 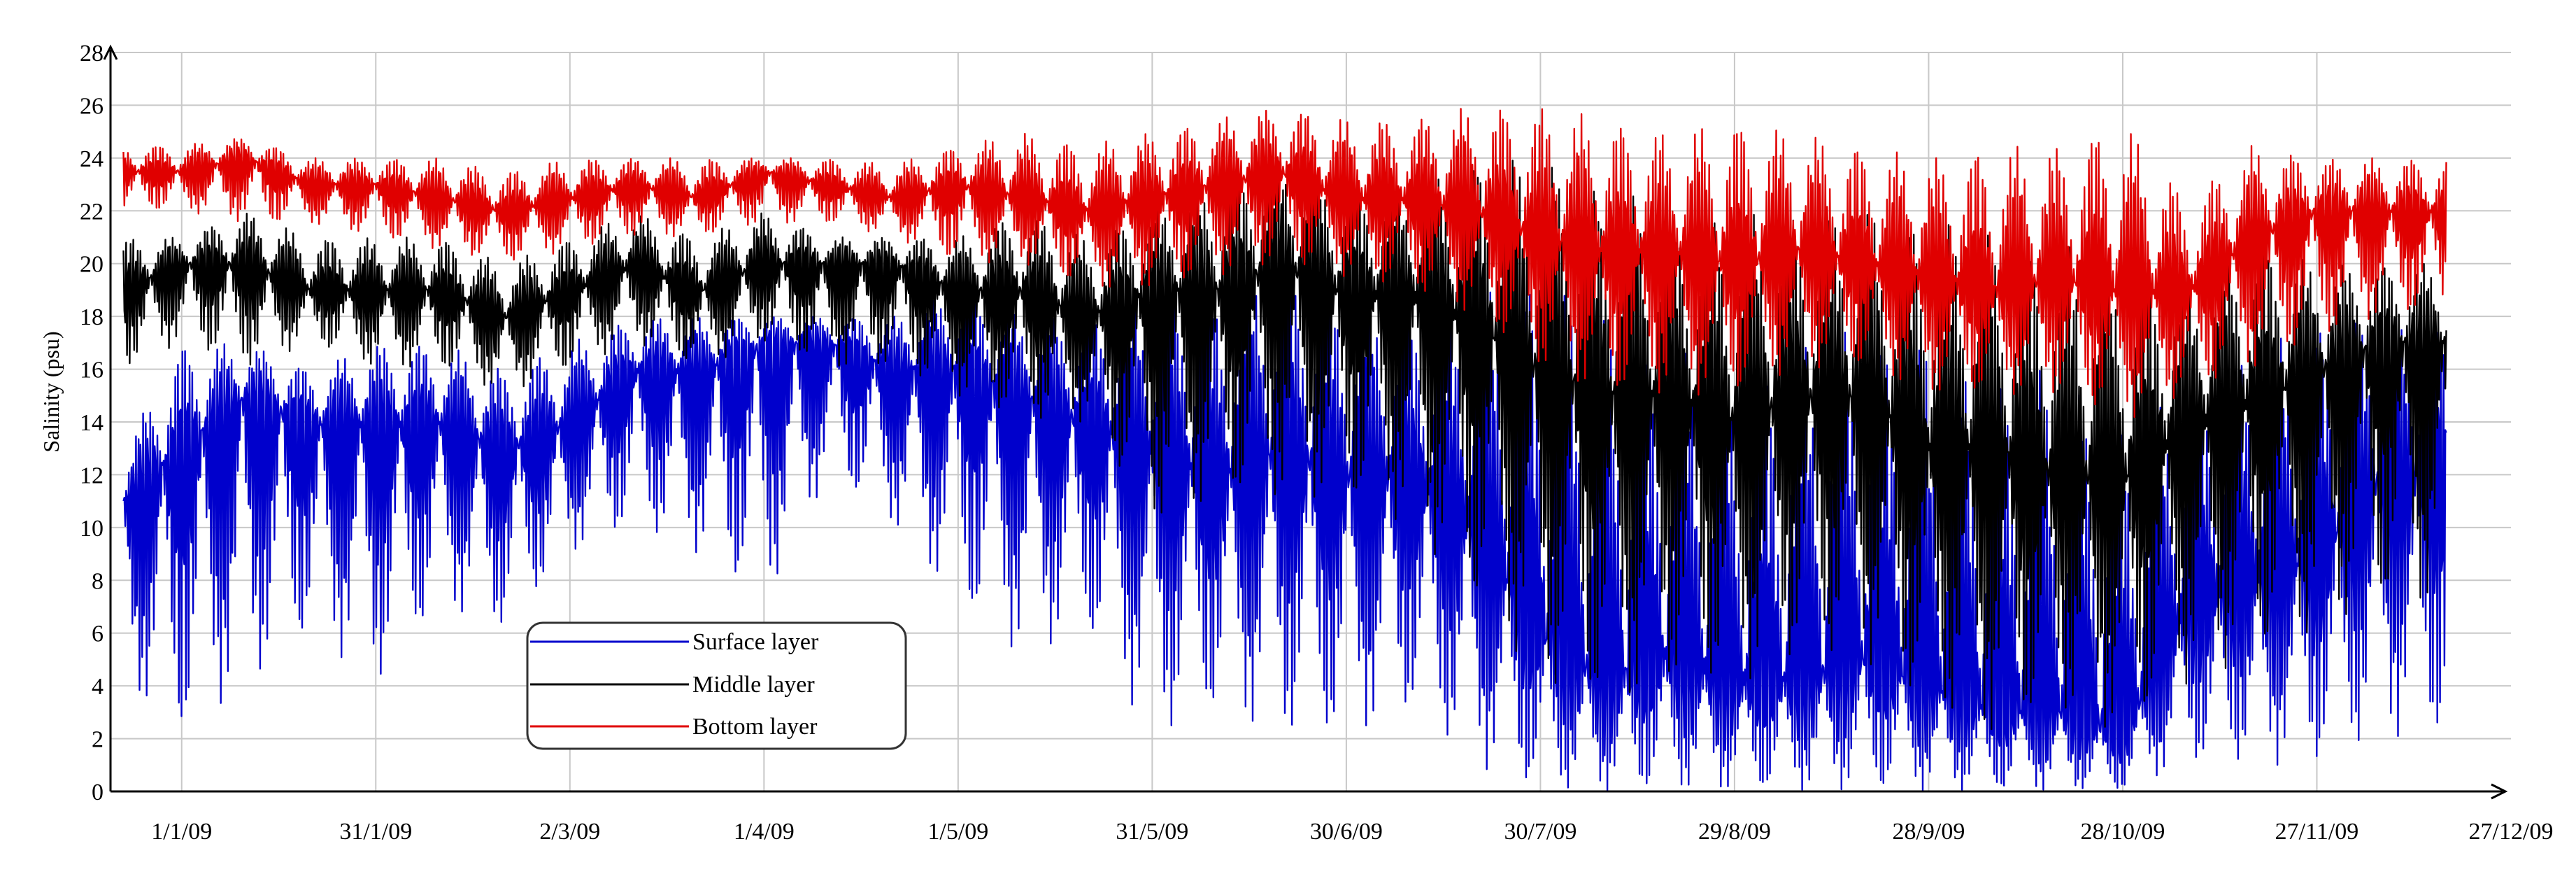 I want to click on legend-label-middle-layer: Middle layer, so click(x=753, y=685).